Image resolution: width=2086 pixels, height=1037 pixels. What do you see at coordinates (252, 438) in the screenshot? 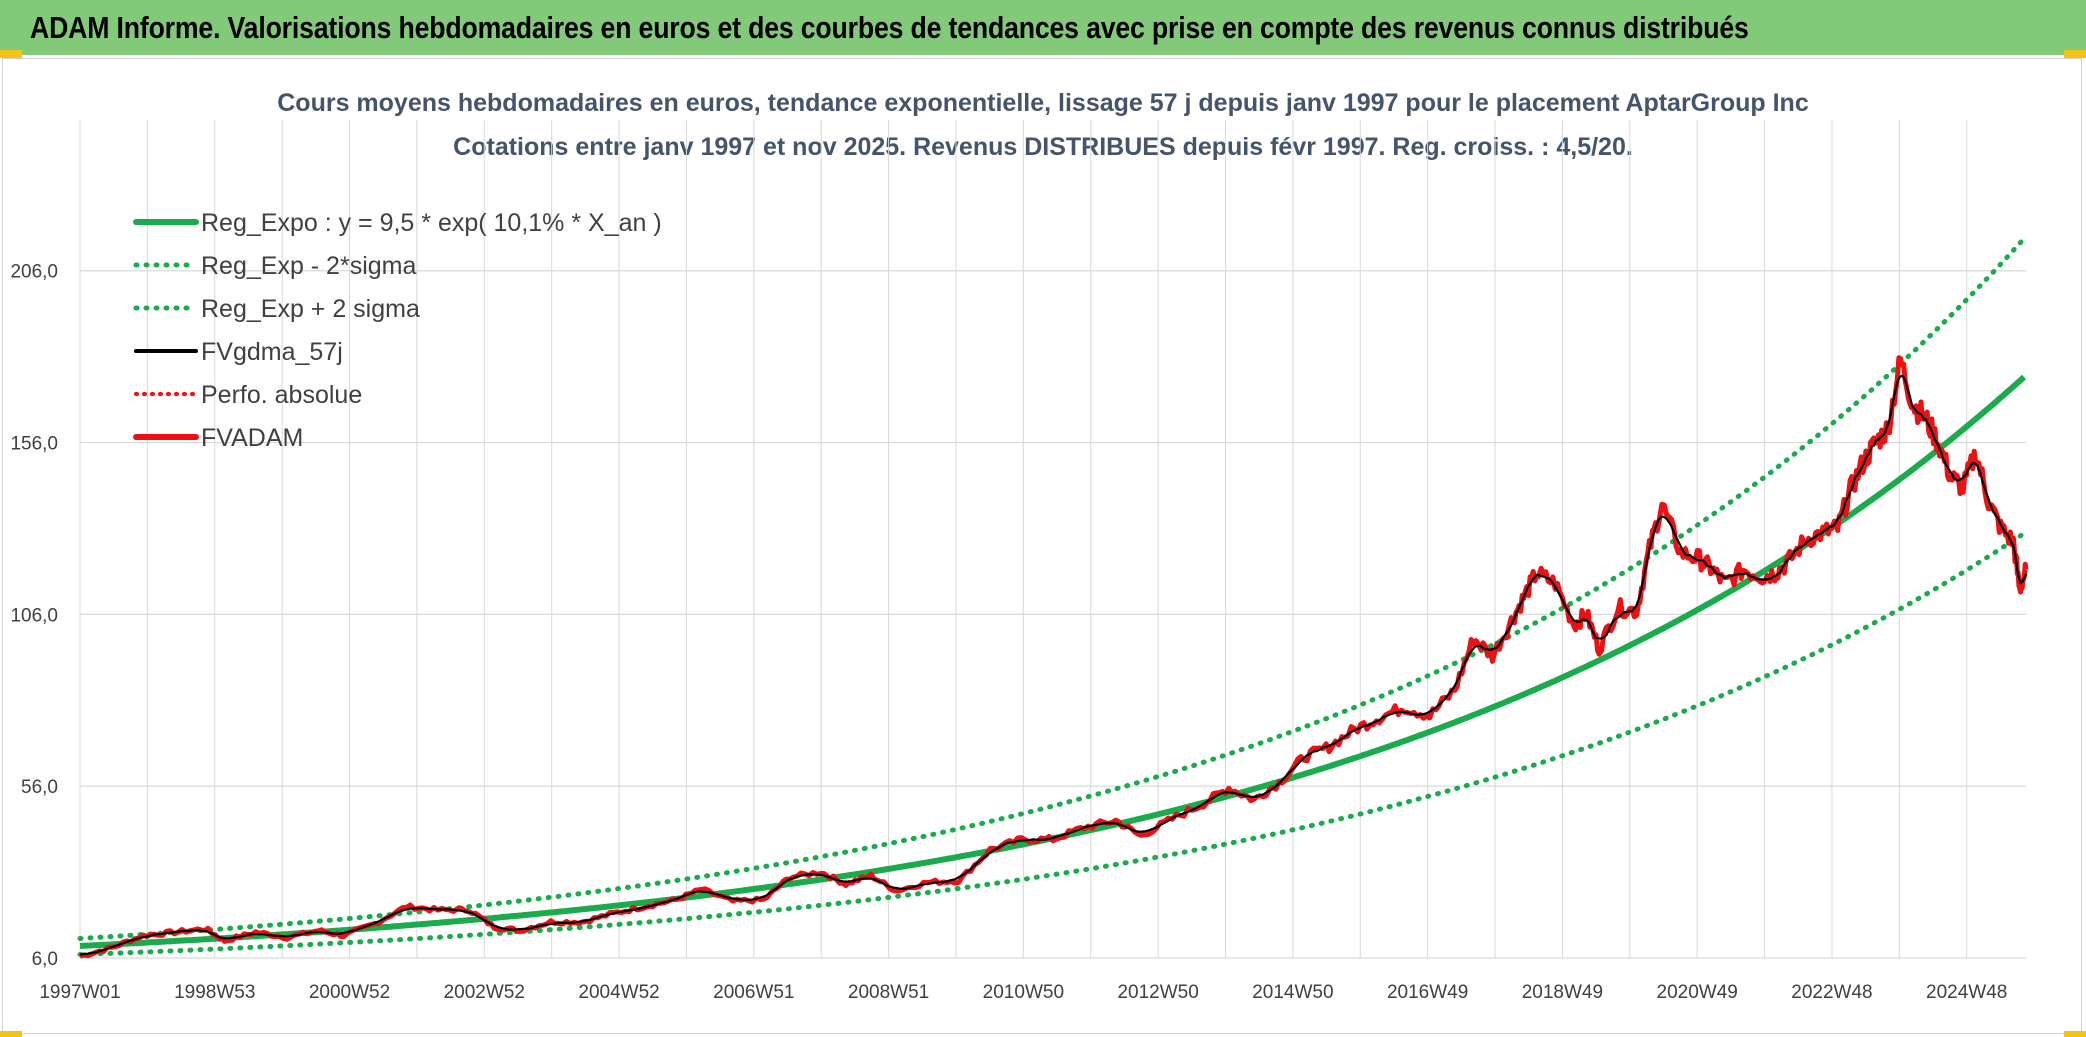
I see `legend-label: FVADAM` at bounding box center [252, 438].